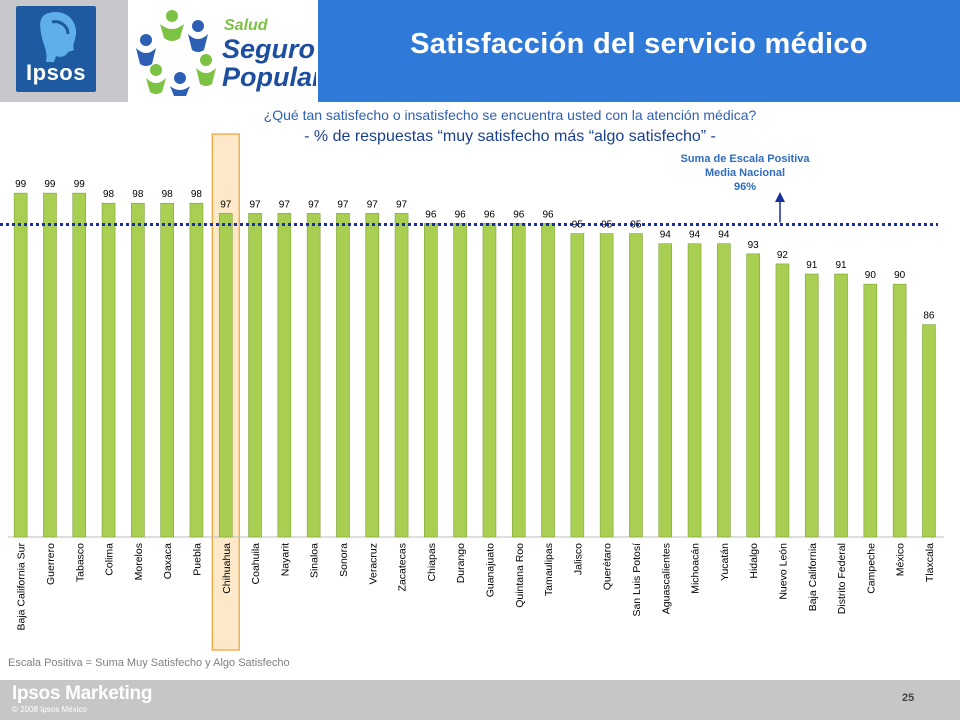  What do you see at coordinates (197, 559) in the screenshot?
I see `tick-label: Puebla` at bounding box center [197, 559].